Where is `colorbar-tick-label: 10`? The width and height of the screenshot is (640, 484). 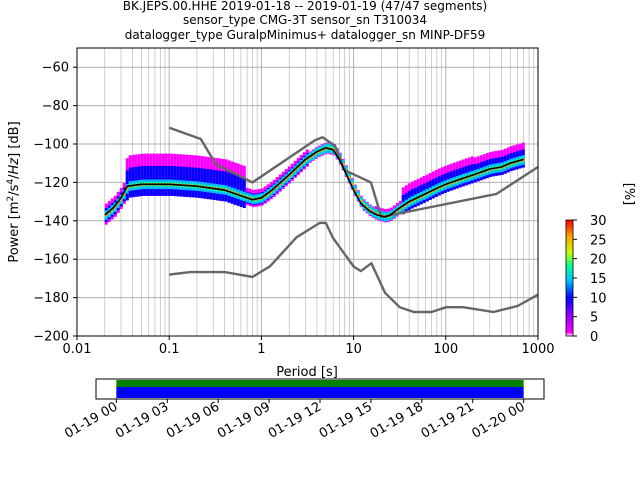
colorbar-tick-label: 10 is located at coordinates (598, 298).